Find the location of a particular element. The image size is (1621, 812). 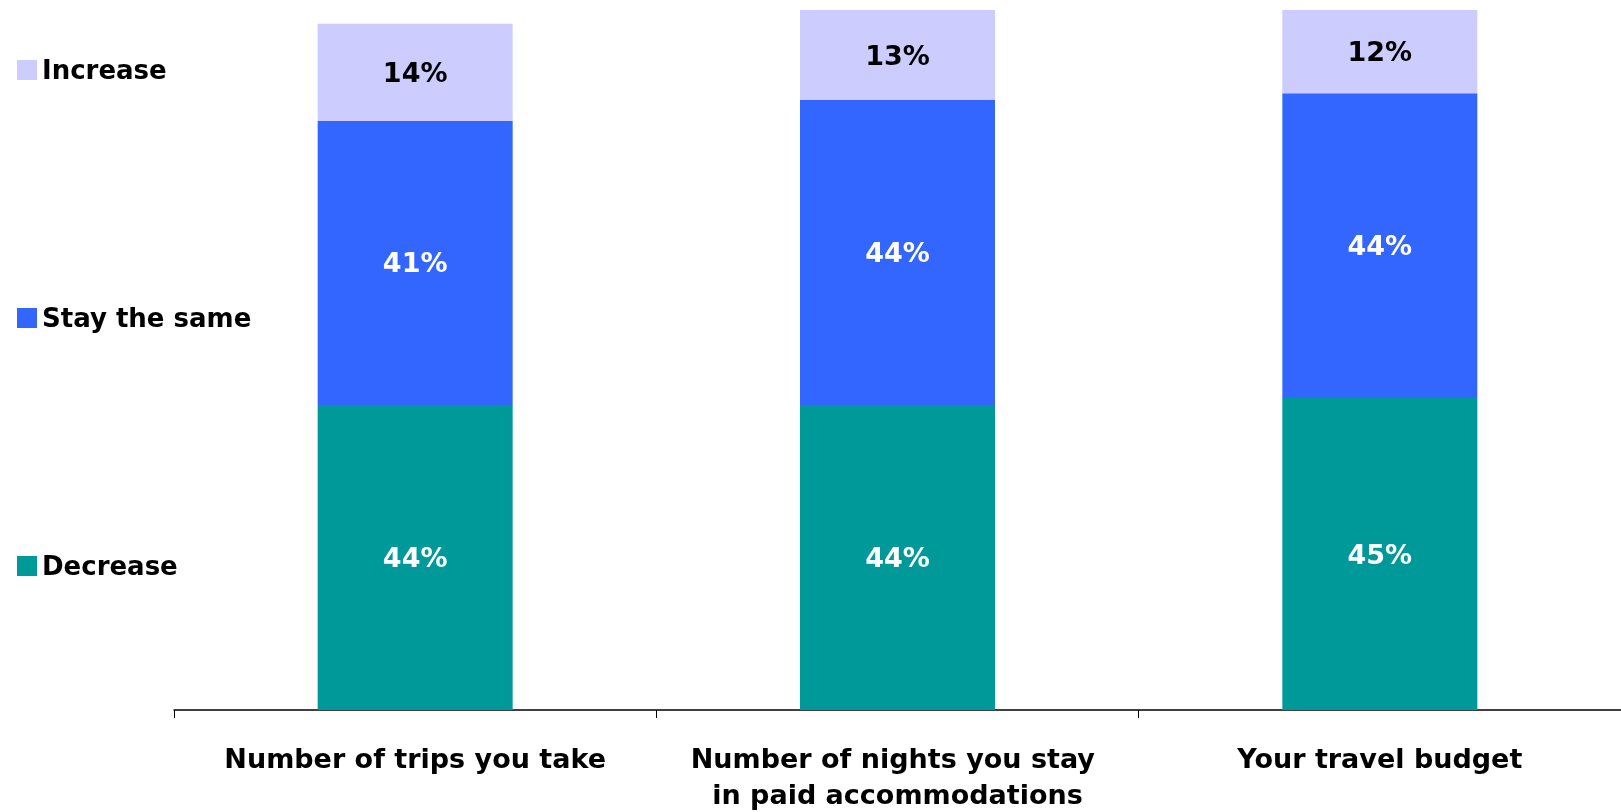

data-label: 41% is located at coordinates (415, 263).